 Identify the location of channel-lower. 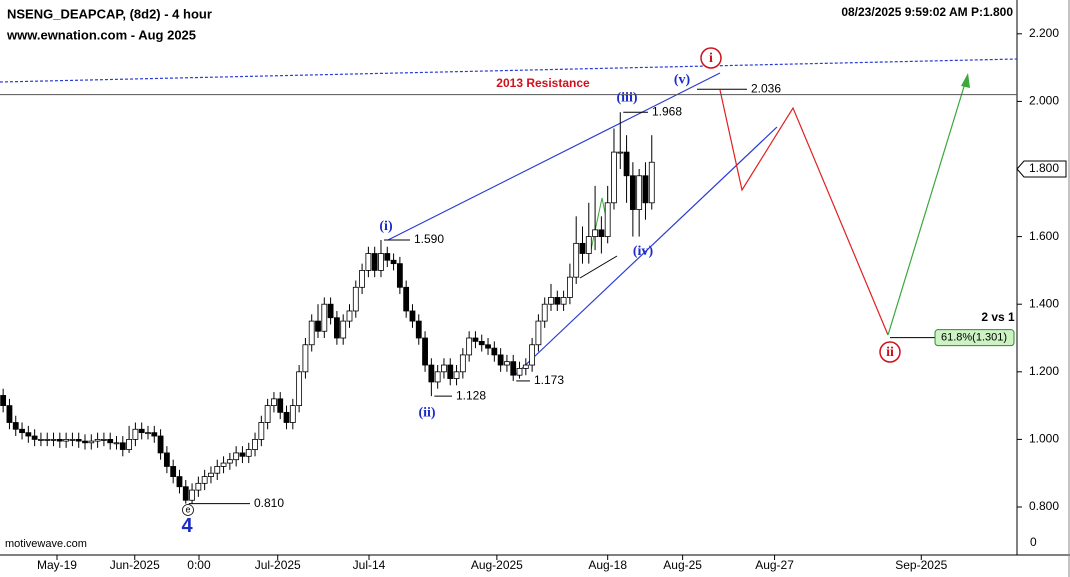
(646, 251).